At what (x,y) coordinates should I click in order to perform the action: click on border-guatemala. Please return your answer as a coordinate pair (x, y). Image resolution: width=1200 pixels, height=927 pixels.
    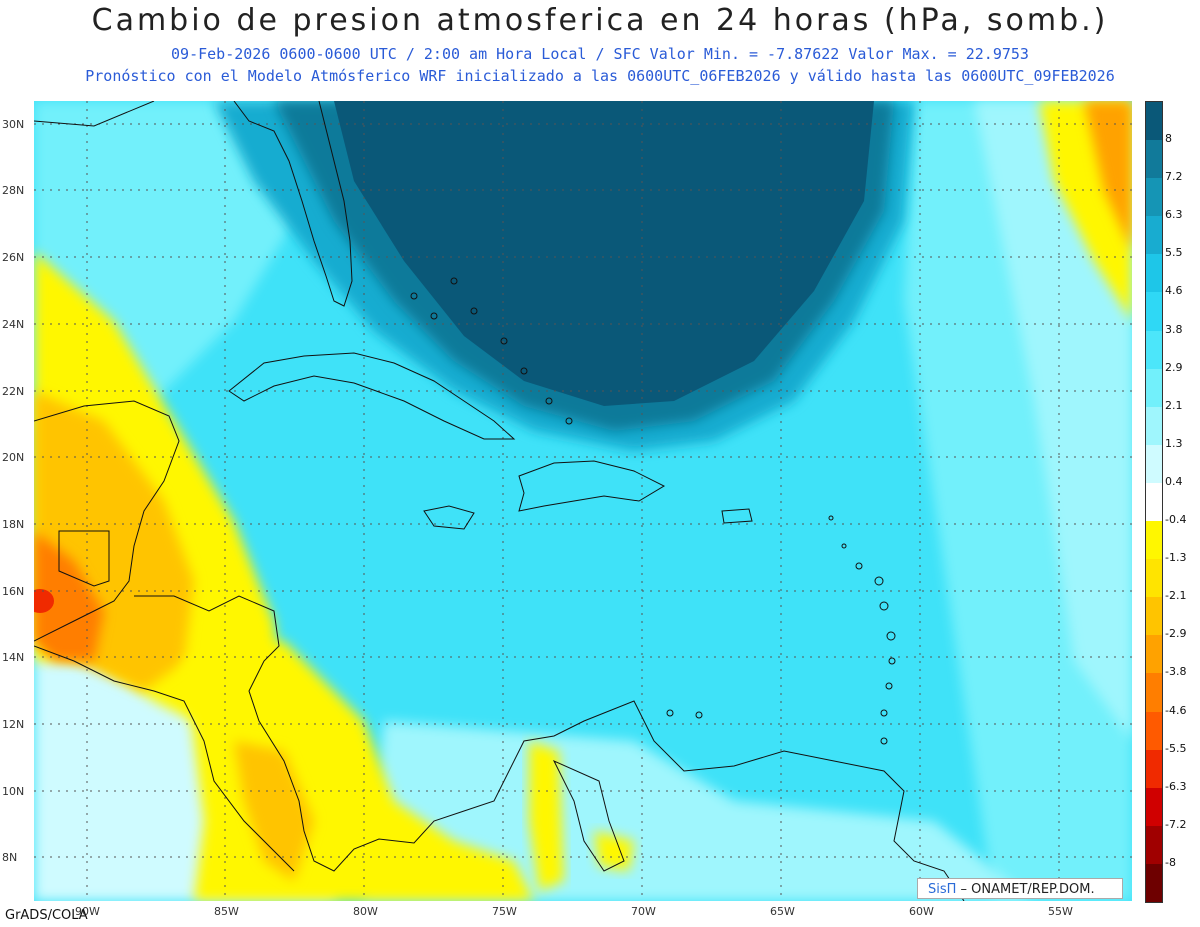
    Looking at the image, I should click on (84, 558).